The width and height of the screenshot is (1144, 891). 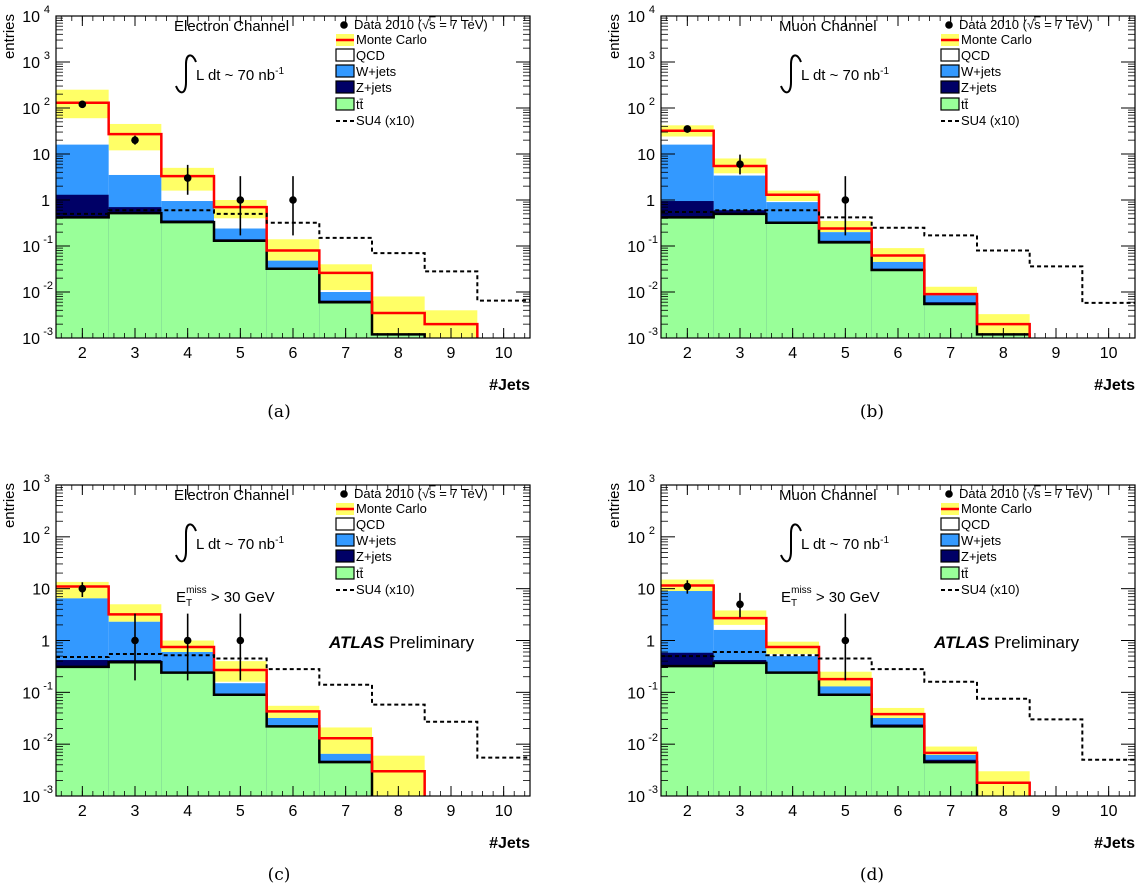 I want to click on legend-swatch-zjets, so click(x=345, y=556).